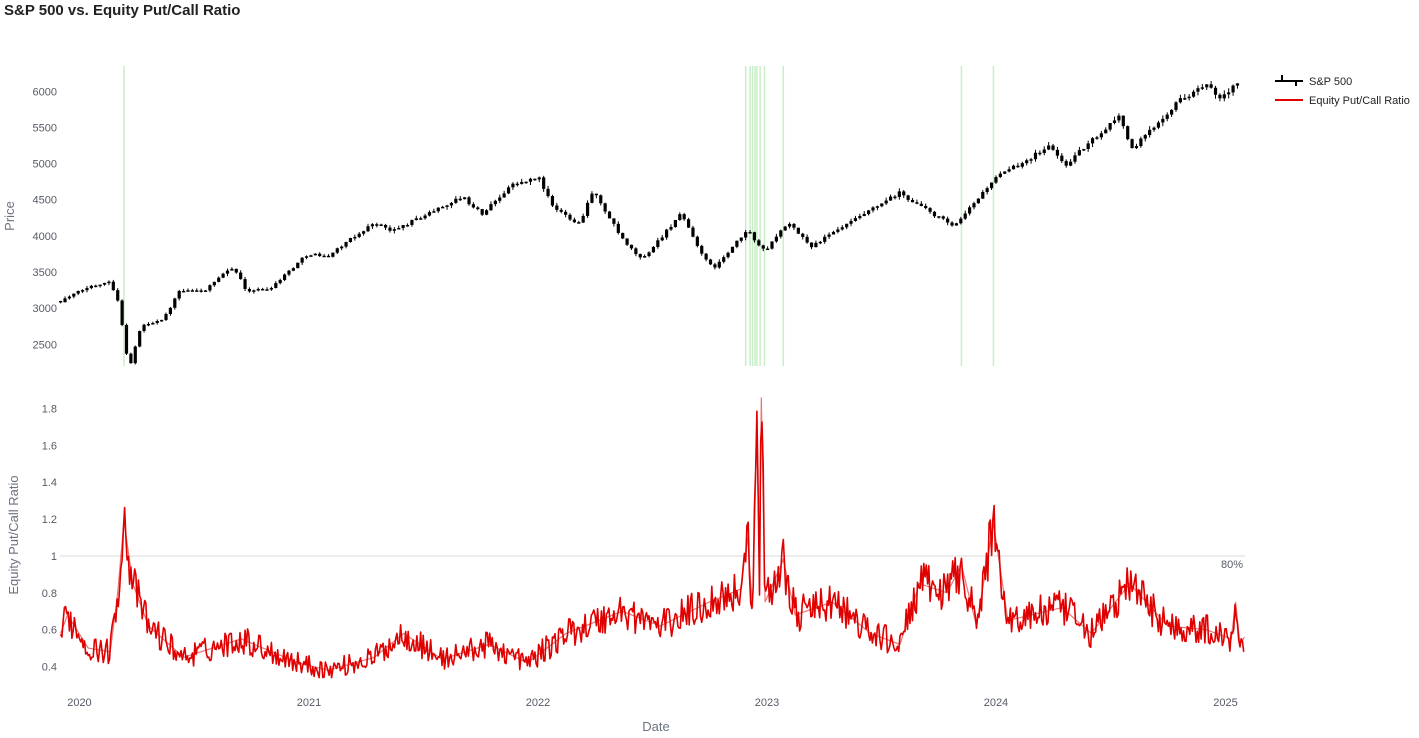 Image resolution: width=1419 pixels, height=738 pixels. What do you see at coordinates (9, 216) in the screenshot?
I see `price-axis-title: Price` at bounding box center [9, 216].